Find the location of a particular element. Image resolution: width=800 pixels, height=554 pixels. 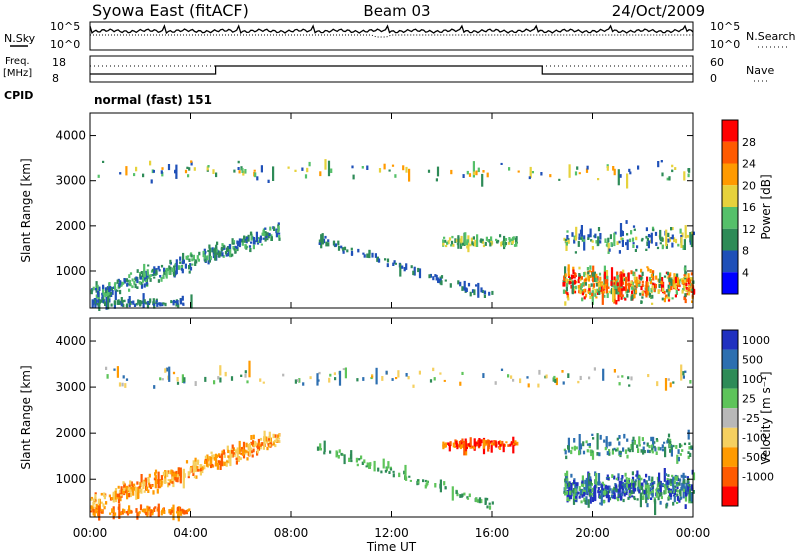

date-title: 24/Oct/2009 is located at coordinates (658, 11).